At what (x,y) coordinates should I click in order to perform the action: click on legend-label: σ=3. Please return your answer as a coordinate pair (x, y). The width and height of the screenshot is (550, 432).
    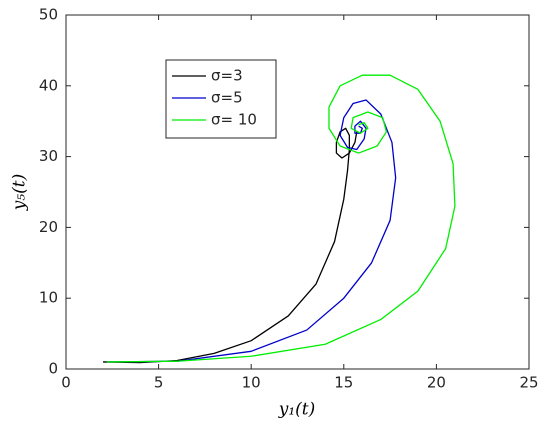
    Looking at the image, I should click on (227, 76).